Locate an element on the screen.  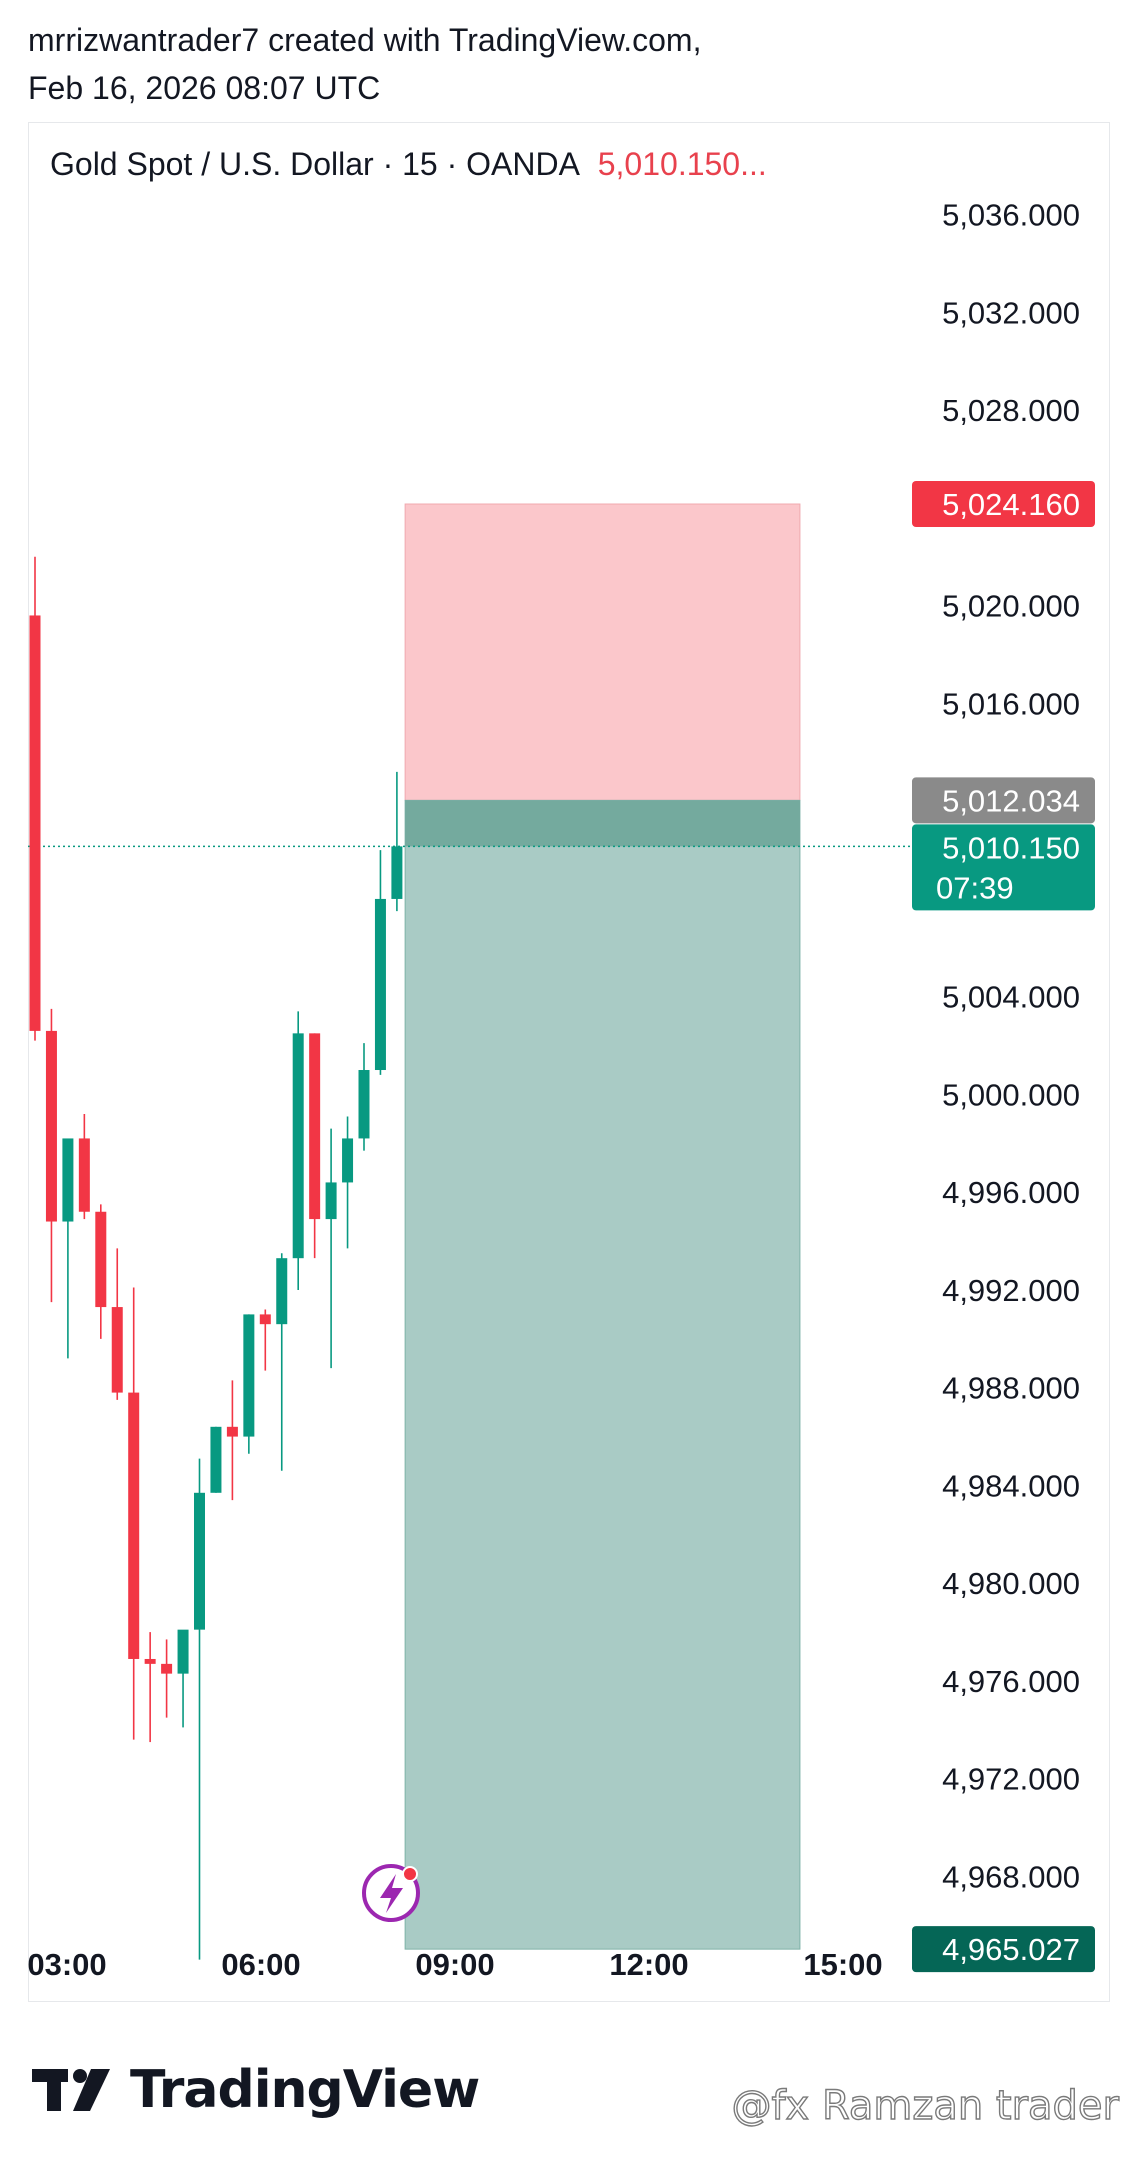
y-tick-label: 5,020.000 is located at coordinates (1011, 606).